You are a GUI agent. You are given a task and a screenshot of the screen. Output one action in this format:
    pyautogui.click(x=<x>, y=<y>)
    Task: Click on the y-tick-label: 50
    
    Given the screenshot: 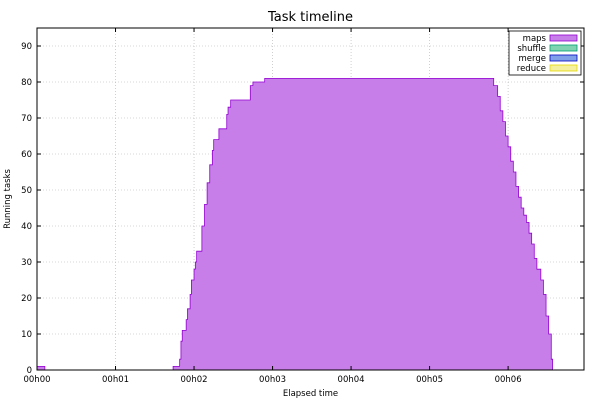 What is the action you would take?
    pyautogui.click(x=26, y=191)
    